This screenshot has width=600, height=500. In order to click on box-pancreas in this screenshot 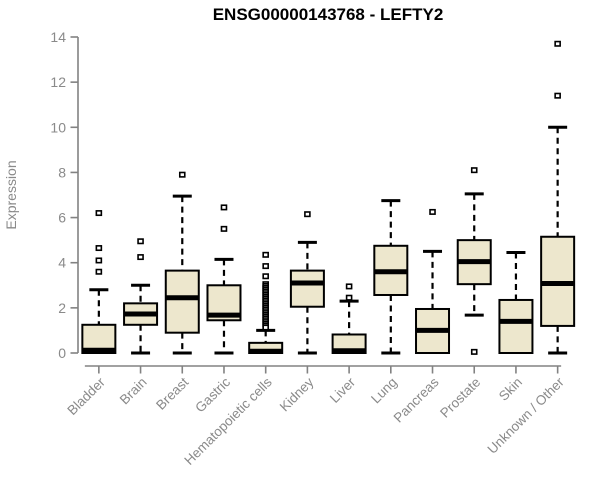, I will do `click(433, 281)`.